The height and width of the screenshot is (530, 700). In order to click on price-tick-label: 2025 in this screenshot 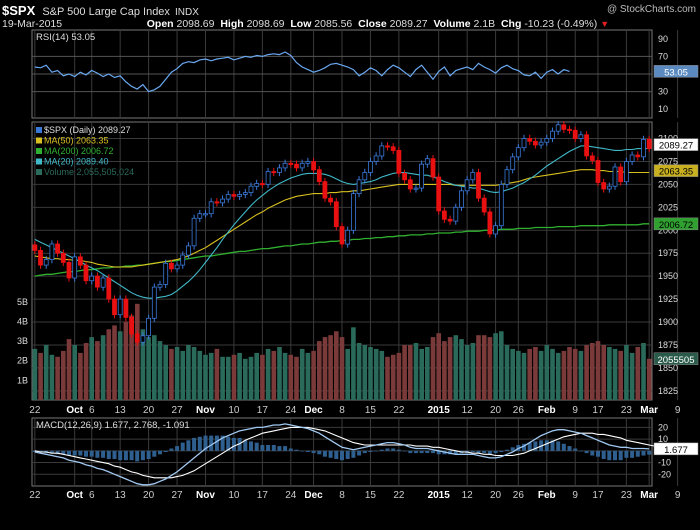, I will do `click(668, 207)`.